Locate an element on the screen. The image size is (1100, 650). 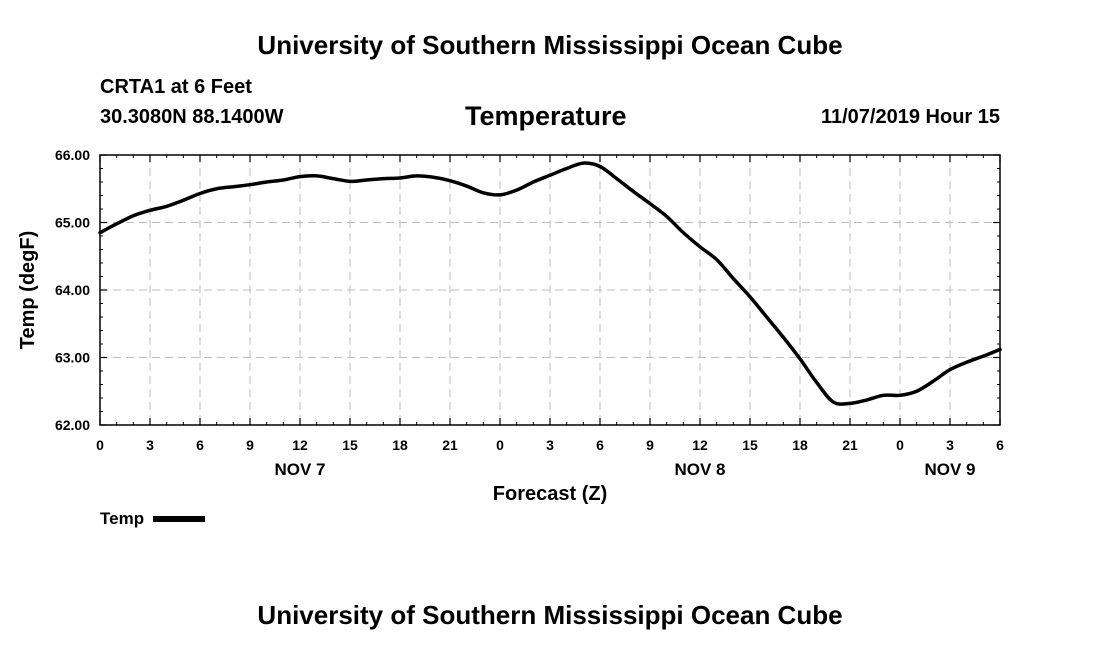
datetime-label: 11/07/2019 Hour 15 is located at coordinates (910, 117).